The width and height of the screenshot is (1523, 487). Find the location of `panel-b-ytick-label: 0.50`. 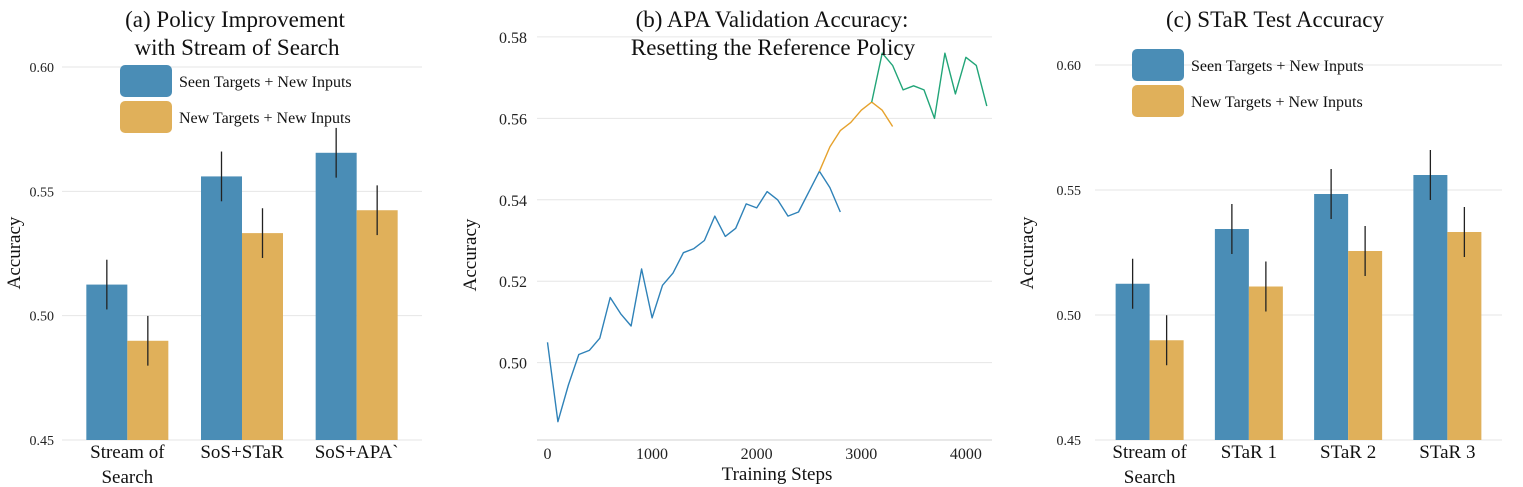

panel-b-ytick-label: 0.50 is located at coordinates (513, 364).